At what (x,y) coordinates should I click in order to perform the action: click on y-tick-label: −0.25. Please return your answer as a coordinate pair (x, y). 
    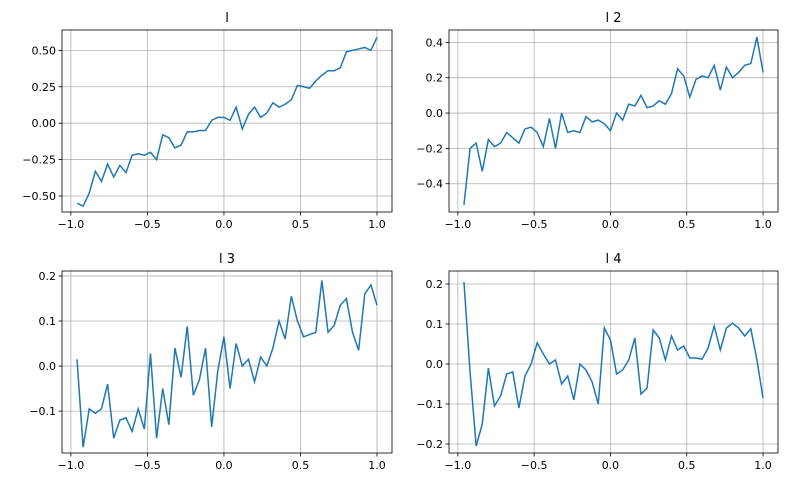
    Looking at the image, I should click on (39, 160).